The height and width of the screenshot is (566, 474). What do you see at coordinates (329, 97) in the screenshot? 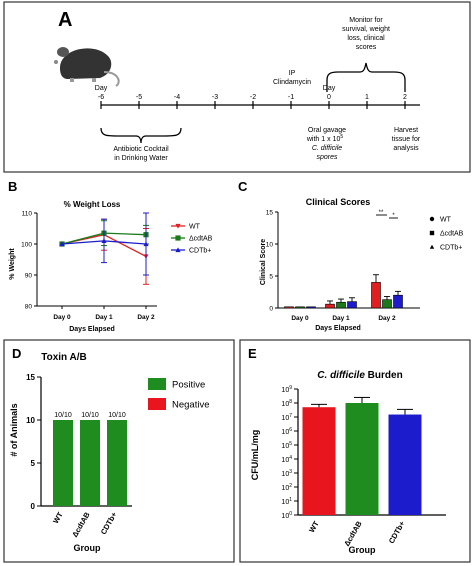
I see `timeline-day-number: 0` at bounding box center [329, 97].